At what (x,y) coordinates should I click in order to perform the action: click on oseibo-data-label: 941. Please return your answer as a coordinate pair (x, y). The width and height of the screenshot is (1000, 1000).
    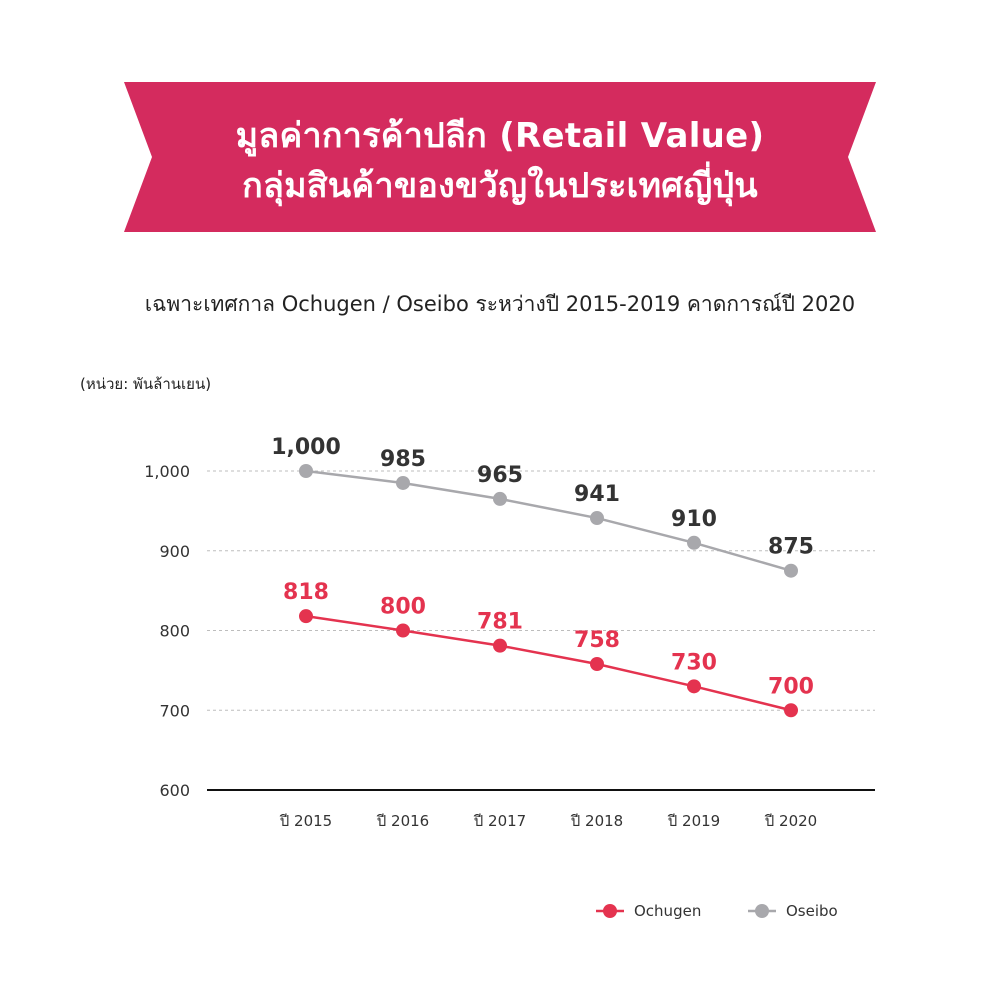
    Looking at the image, I should click on (597, 494).